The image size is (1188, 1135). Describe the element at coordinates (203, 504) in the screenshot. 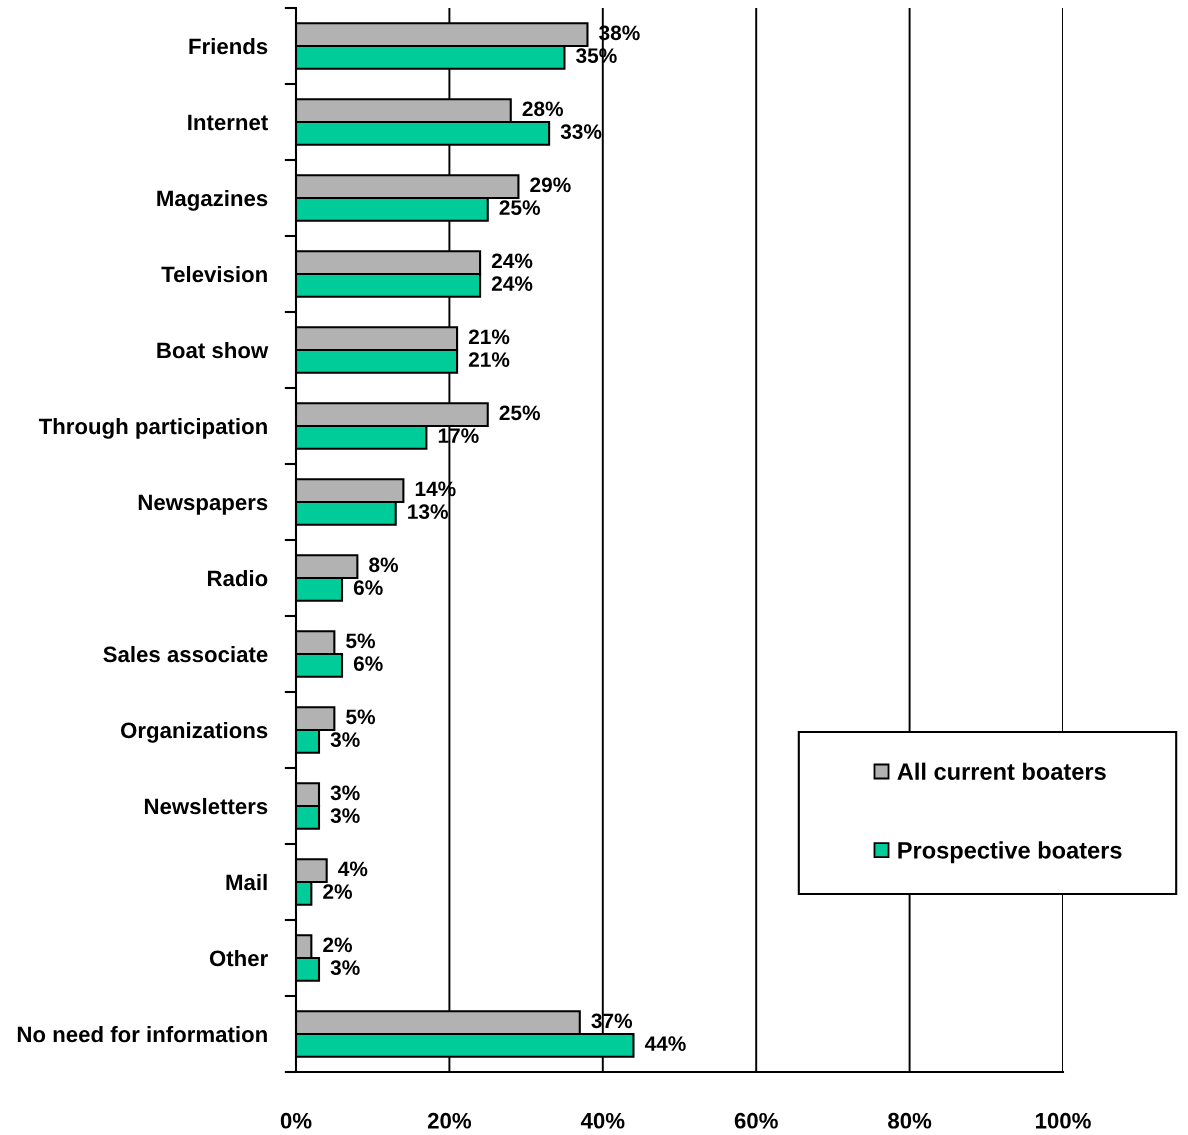

I see `y-tick-label: Newspapers` at that location.